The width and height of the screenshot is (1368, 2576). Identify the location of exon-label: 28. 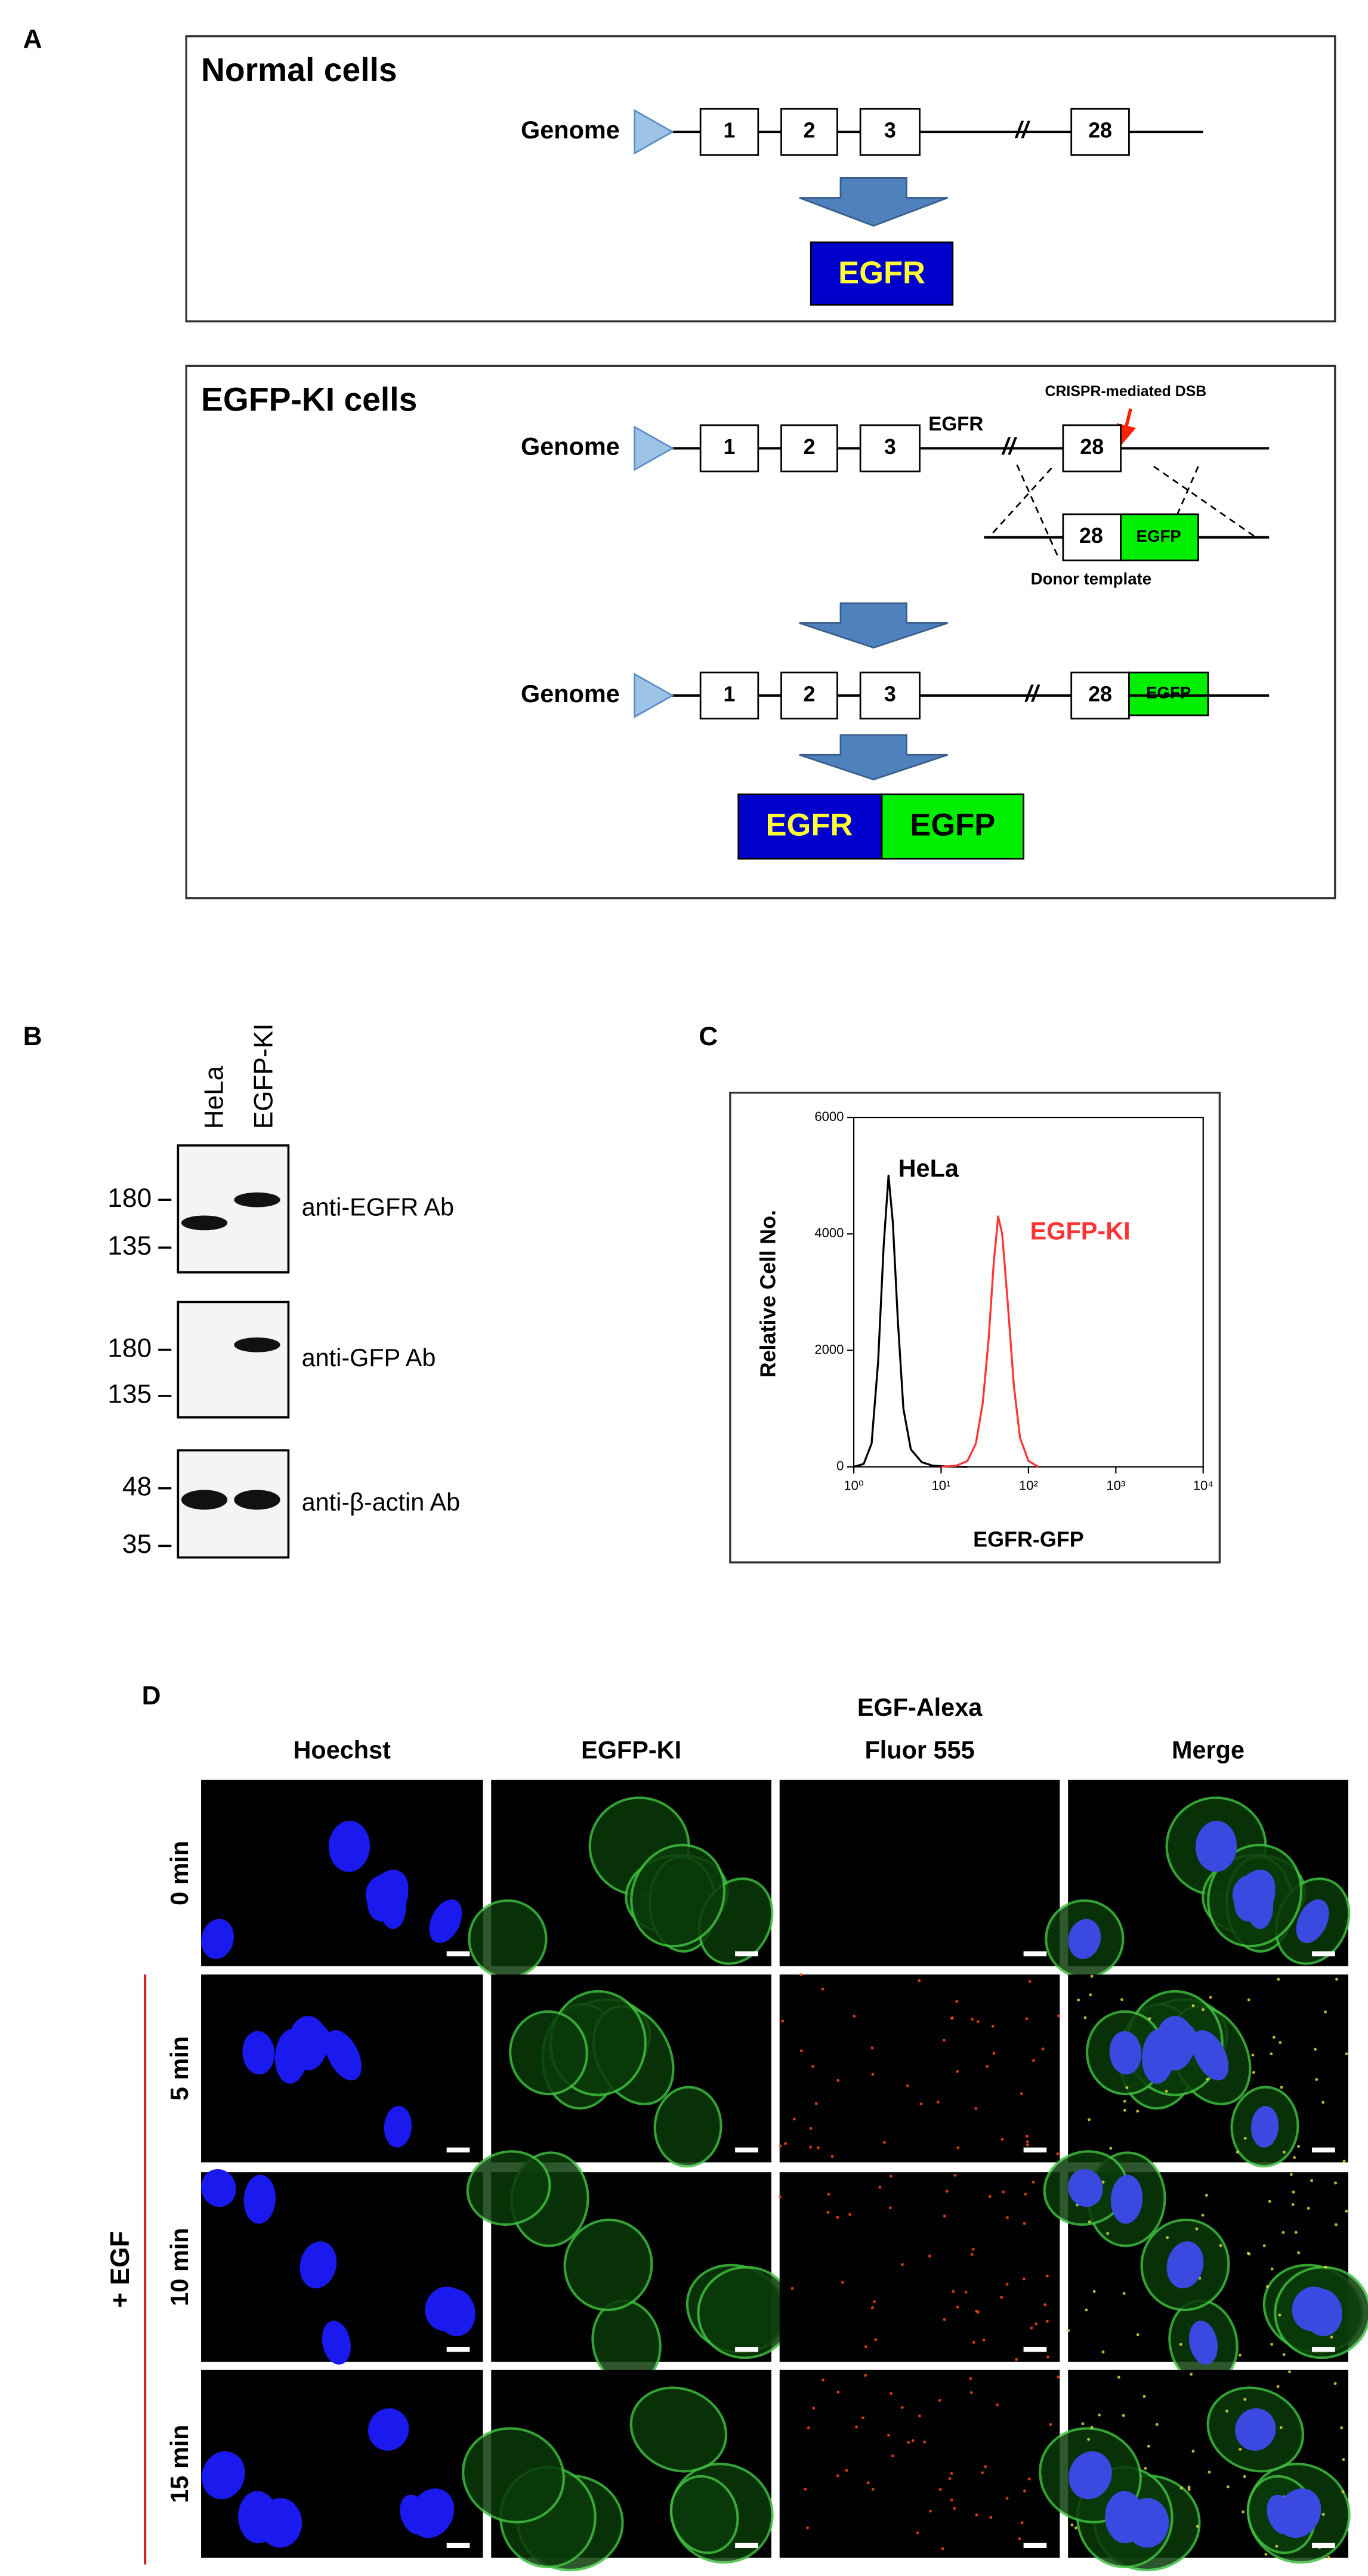
(1092, 446).